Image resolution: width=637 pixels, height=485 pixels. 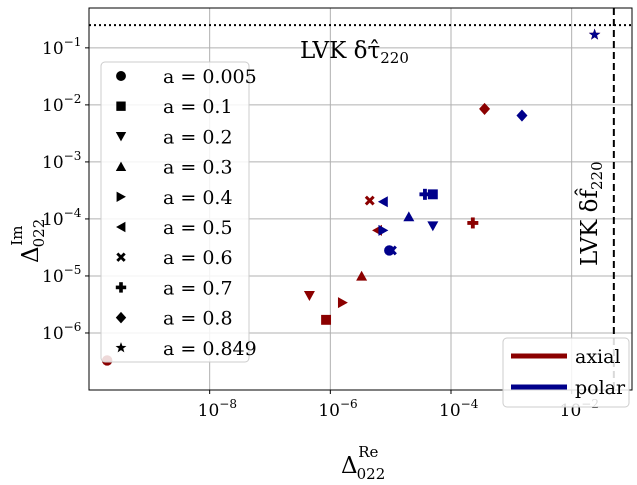 I want to click on y-tick-label: 10⁻⁴, so click(x=62, y=218).